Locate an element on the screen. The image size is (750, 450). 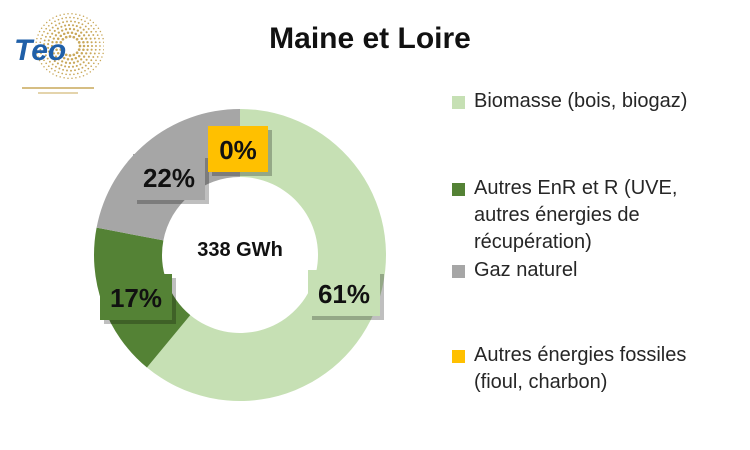
data-label-box is located at coordinates (344, 293).